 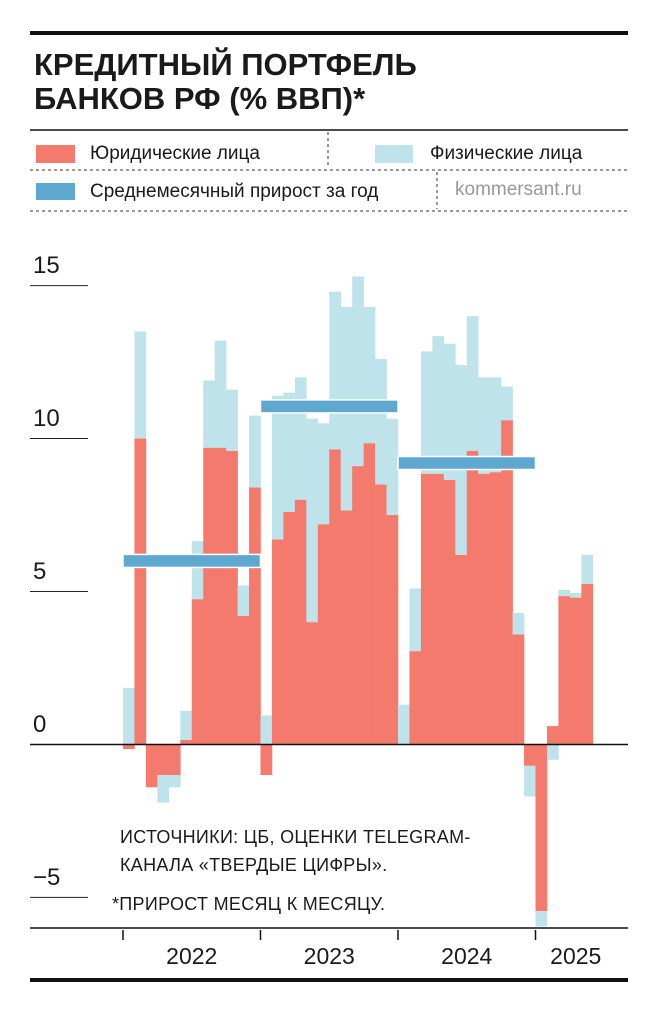 What do you see at coordinates (46, 877) in the screenshot?
I see `y-tick-label: −5` at bounding box center [46, 877].